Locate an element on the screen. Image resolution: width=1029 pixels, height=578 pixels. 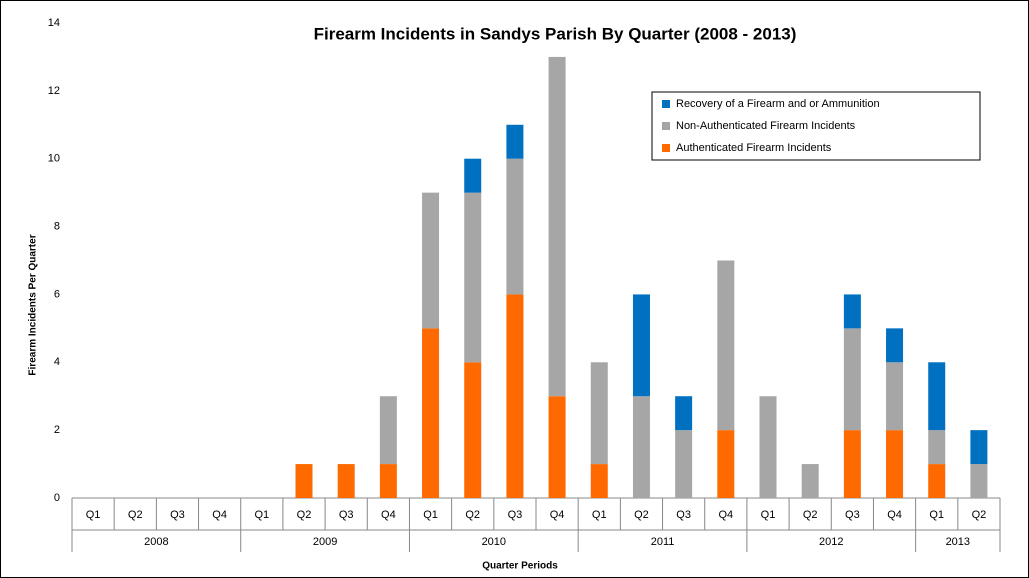
x-group-label: 2009 is located at coordinates (325, 542).